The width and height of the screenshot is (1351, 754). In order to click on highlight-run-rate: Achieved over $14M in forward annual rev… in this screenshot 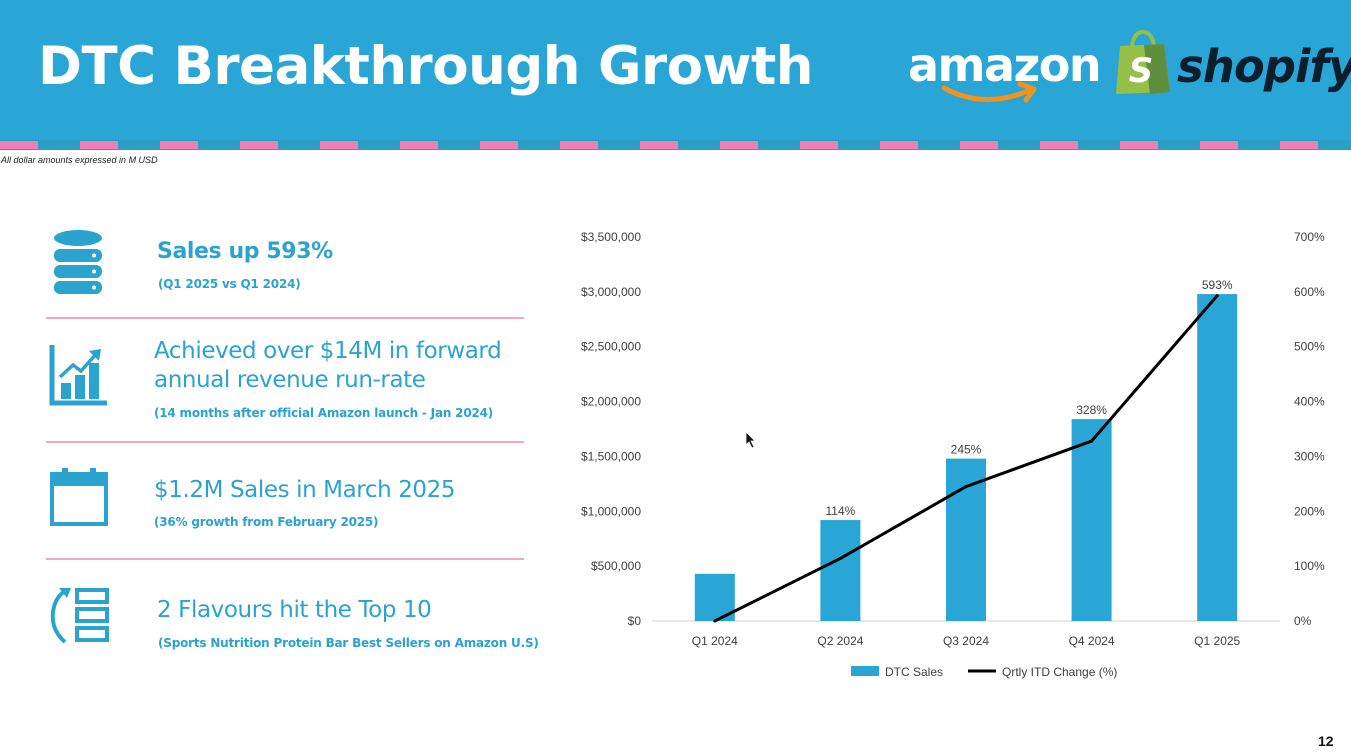, I will do `click(270, 382)`.